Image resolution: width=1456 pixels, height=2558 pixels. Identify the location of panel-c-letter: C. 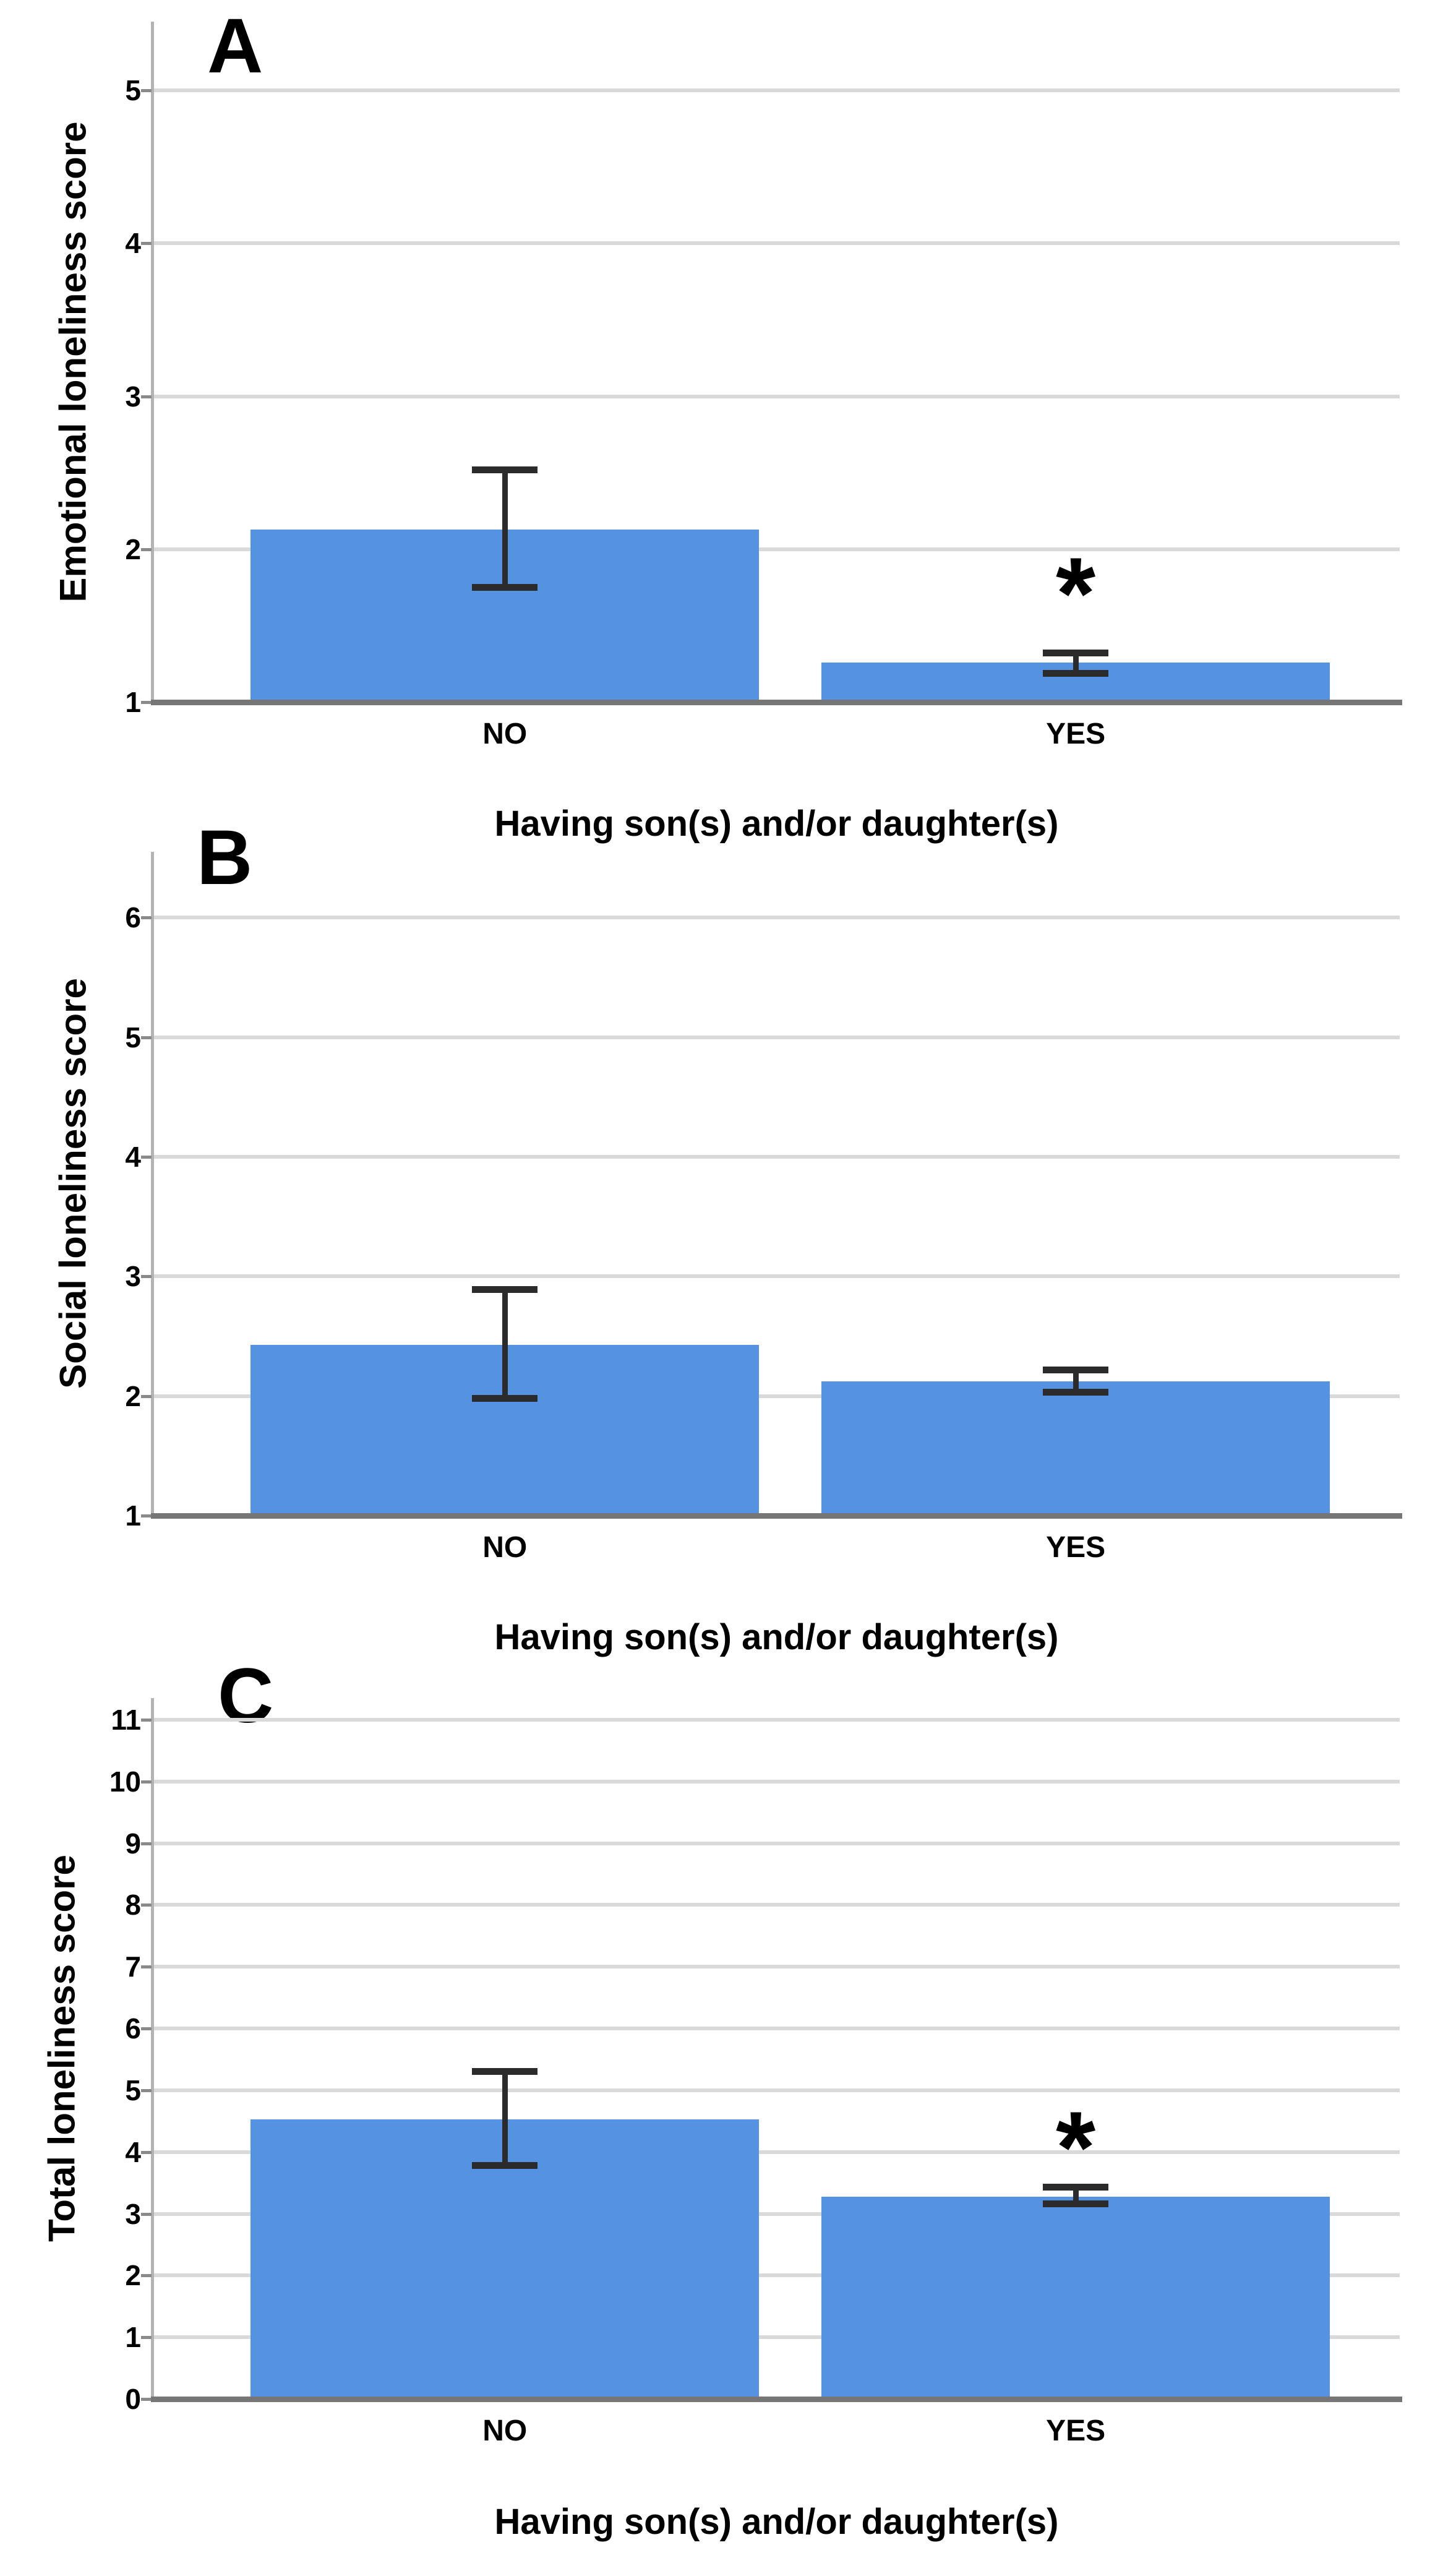
(246, 1696).